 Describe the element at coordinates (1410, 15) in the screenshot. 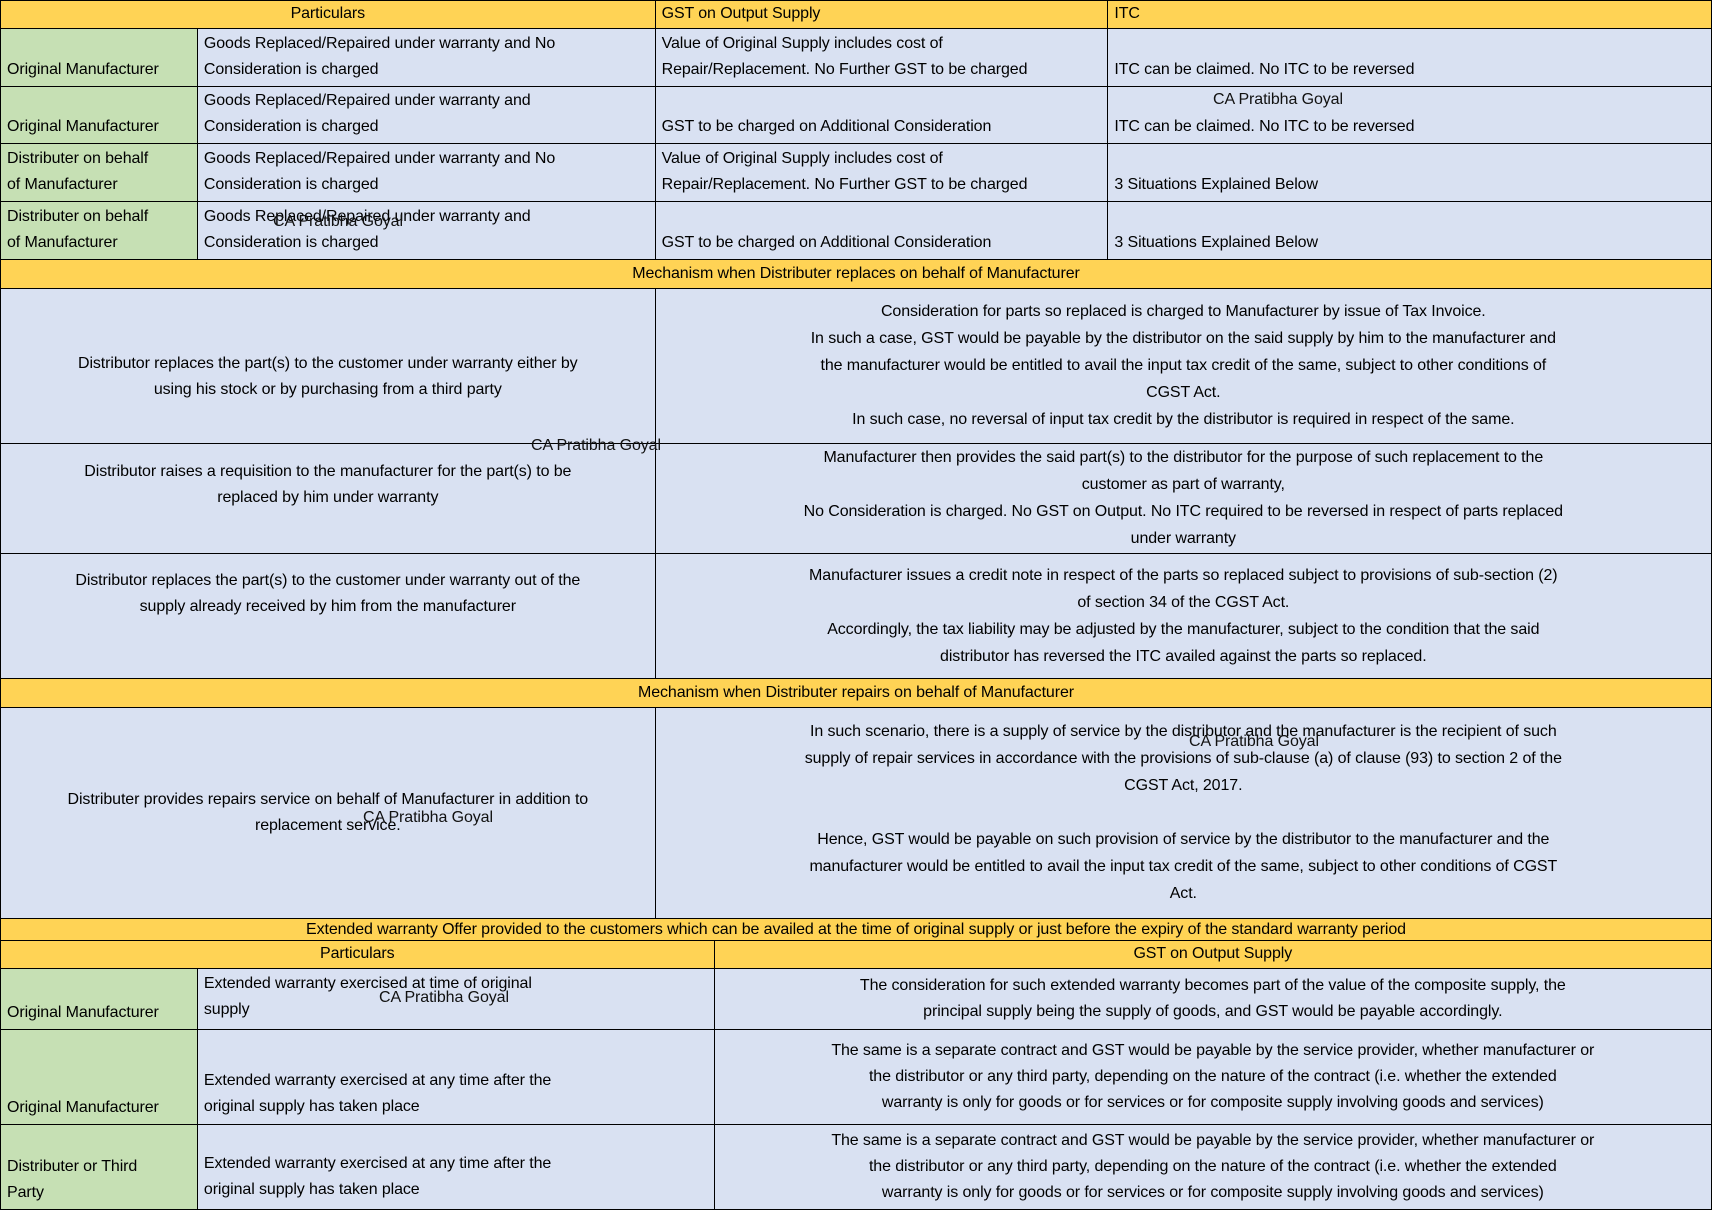

I see `col-header-itc: ITC` at that location.